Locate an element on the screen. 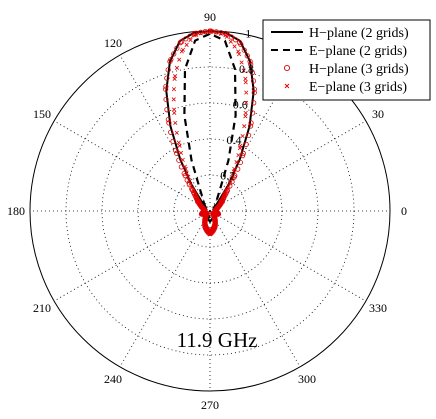 Image resolution: width=436 pixels, height=419 pixels. legend-item: E−plane (2 grids) is located at coordinates (339, 51).